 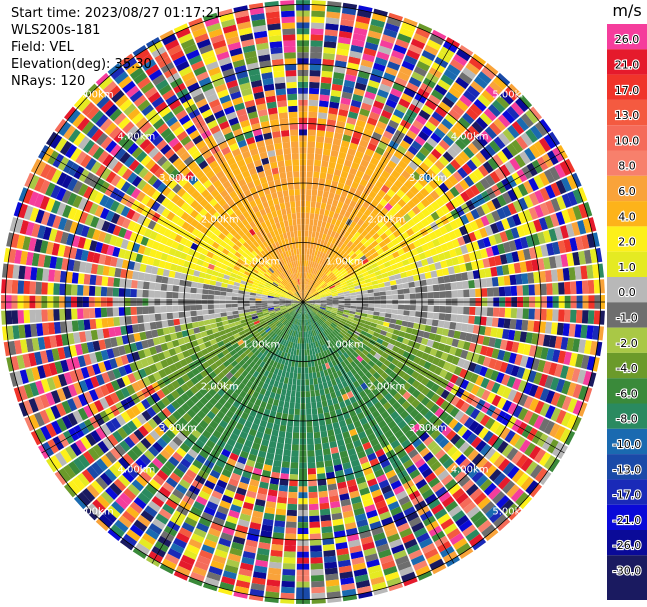 I want to click on instrument-label: WLS200s-181, so click(x=56, y=30).